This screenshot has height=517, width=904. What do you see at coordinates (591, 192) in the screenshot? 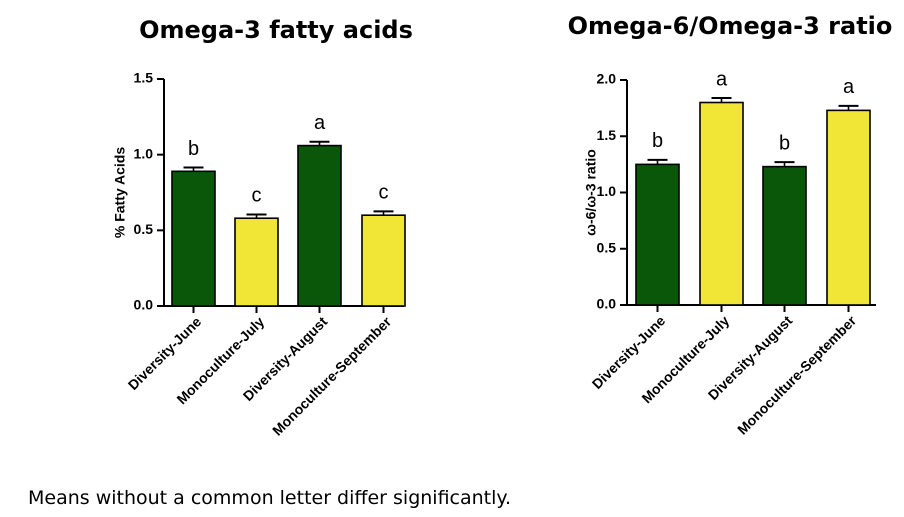
I see `y-axis-label: ω-6/ω-3 ratio` at bounding box center [591, 192].